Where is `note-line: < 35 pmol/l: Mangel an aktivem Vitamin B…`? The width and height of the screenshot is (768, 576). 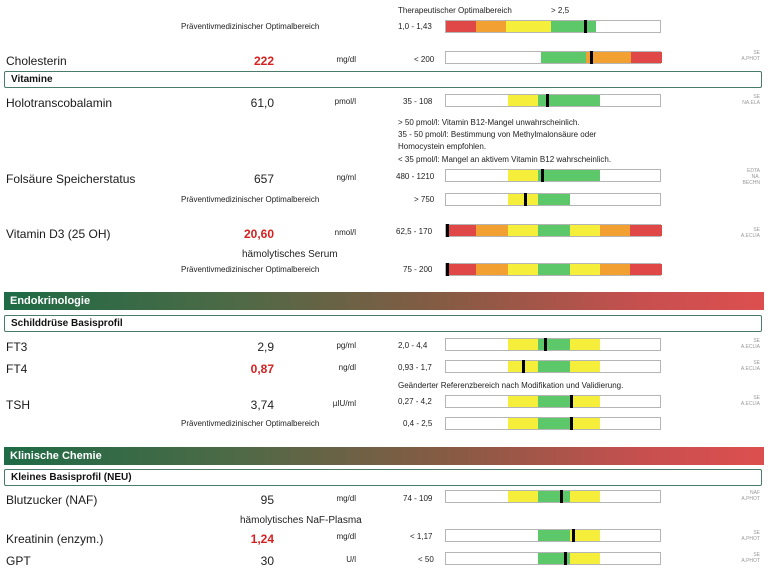
note-line: < 35 pmol/l: Mangel an aktivem Vitamin B… is located at coordinates (505, 159).